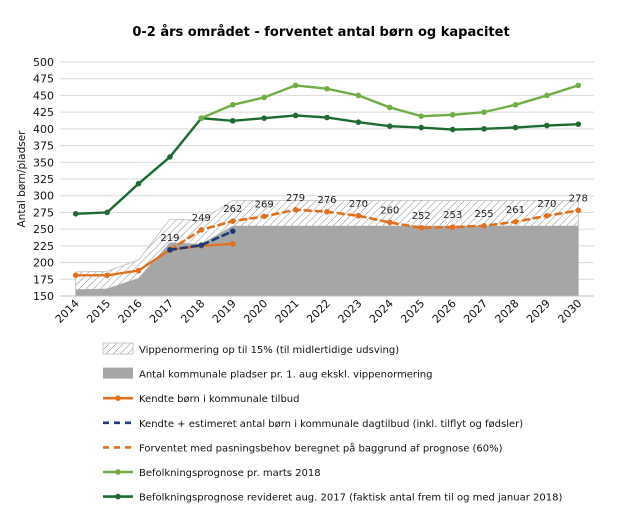  What do you see at coordinates (43, 112) in the screenshot?
I see `y-tick-label: 425` at bounding box center [43, 112].